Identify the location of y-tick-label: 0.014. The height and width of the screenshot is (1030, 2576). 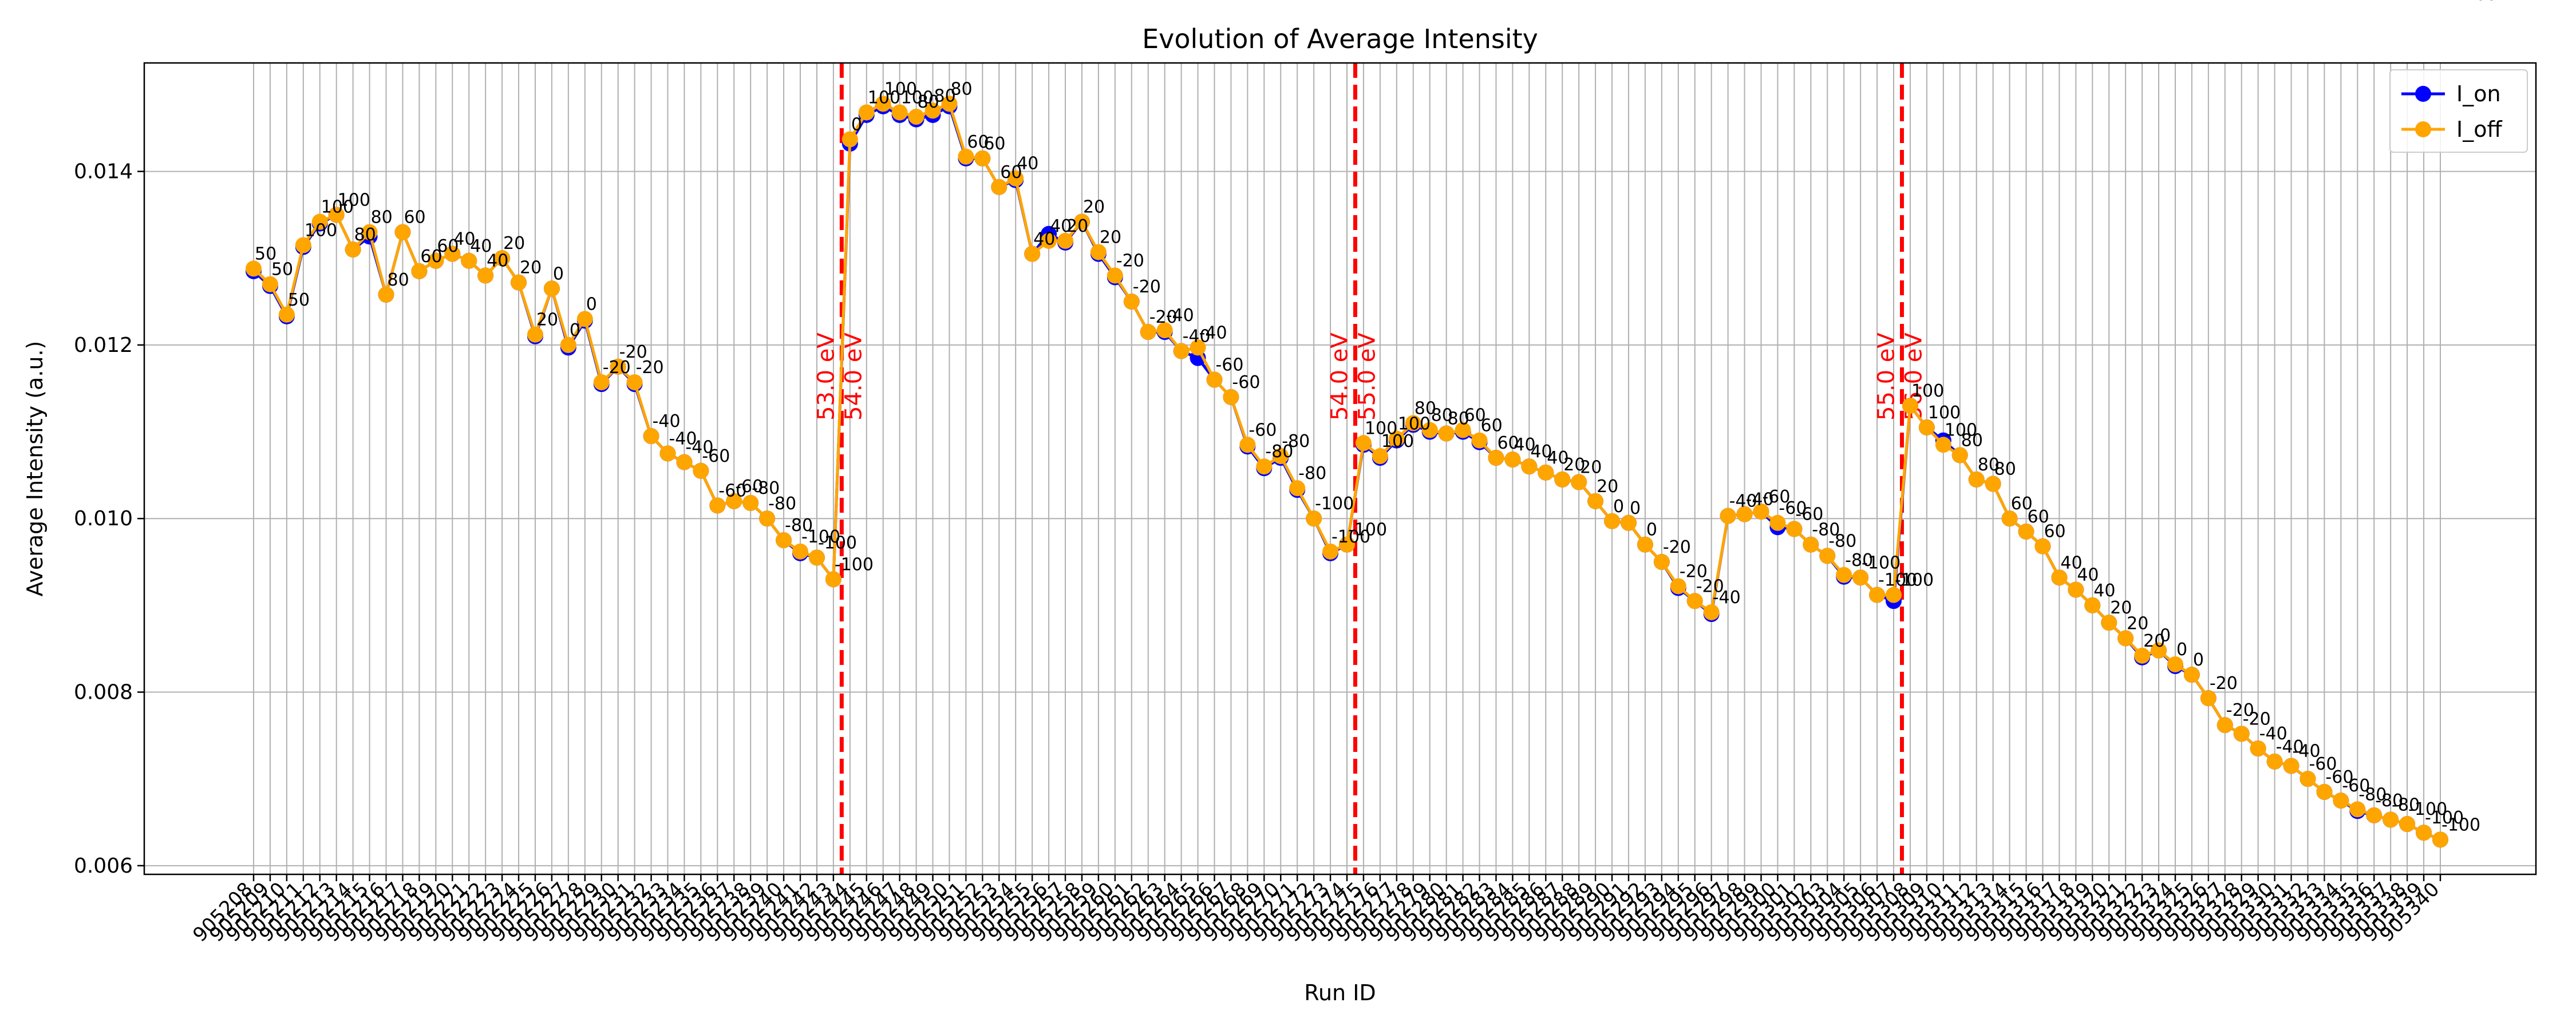
(103, 172).